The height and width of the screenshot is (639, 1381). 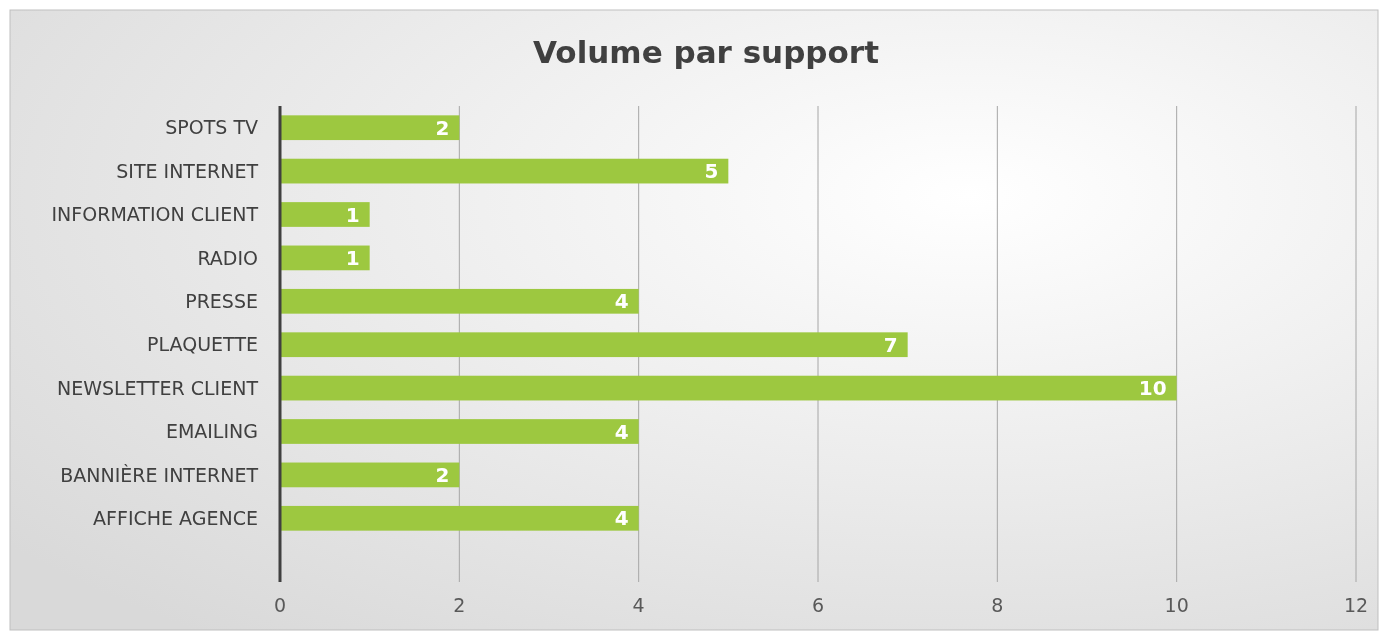 I want to click on data-label: 5, so click(x=711, y=171).